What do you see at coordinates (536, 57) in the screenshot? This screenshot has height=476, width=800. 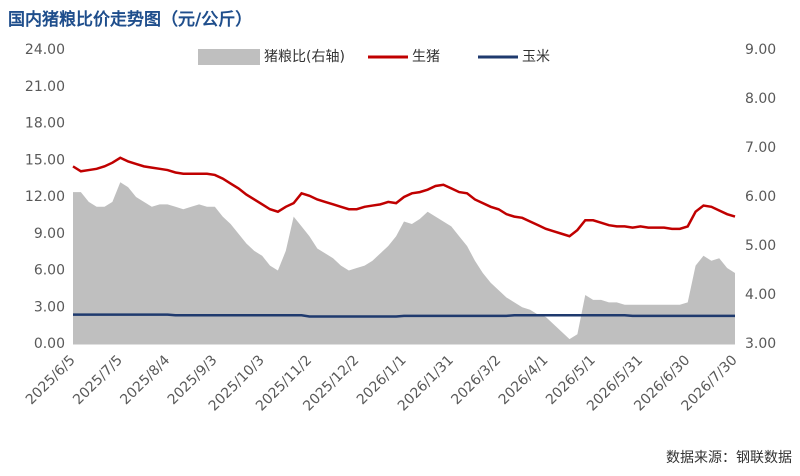 I see `legend-label: 玉米` at bounding box center [536, 57].